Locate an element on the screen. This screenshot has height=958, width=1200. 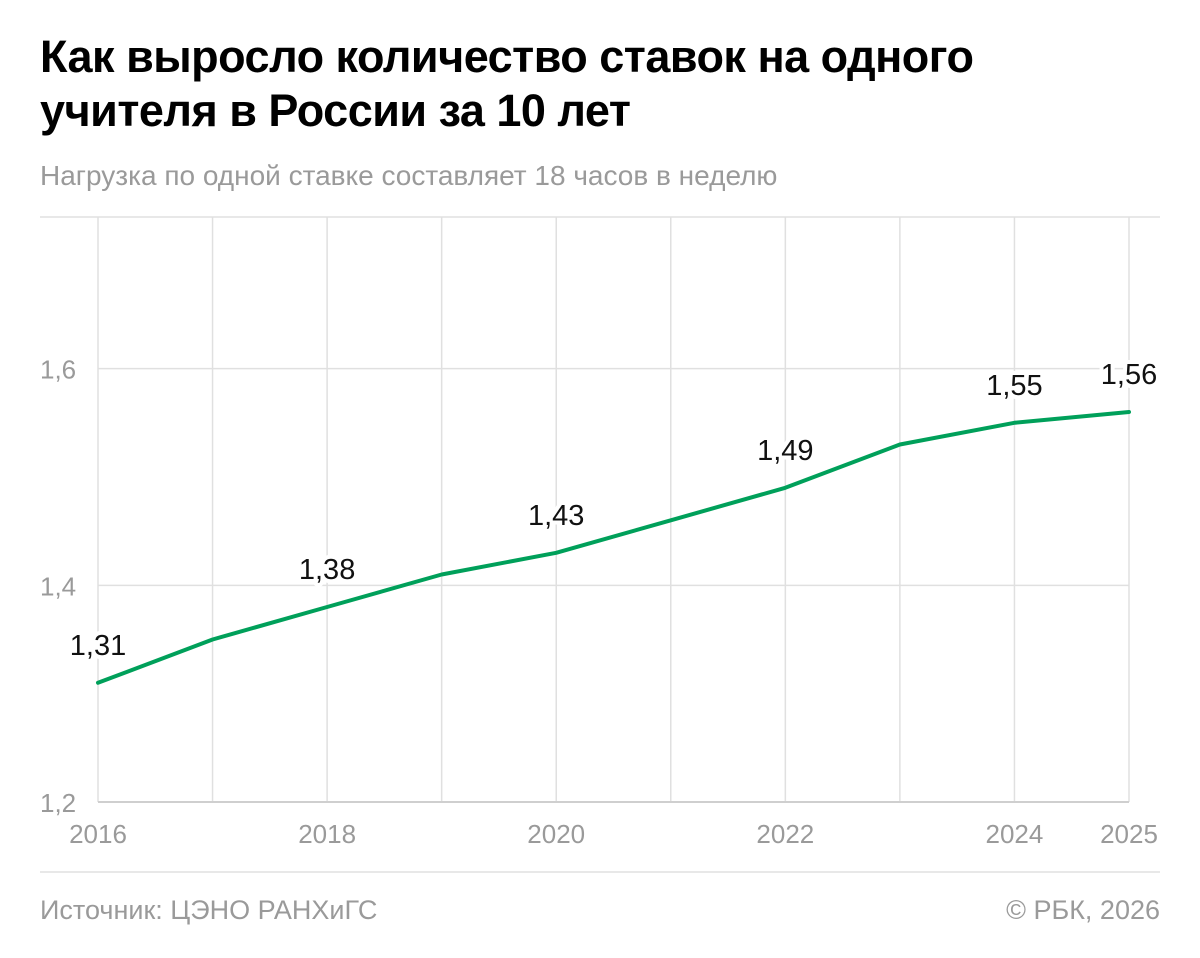
data-label: 1,31 is located at coordinates (98, 646).